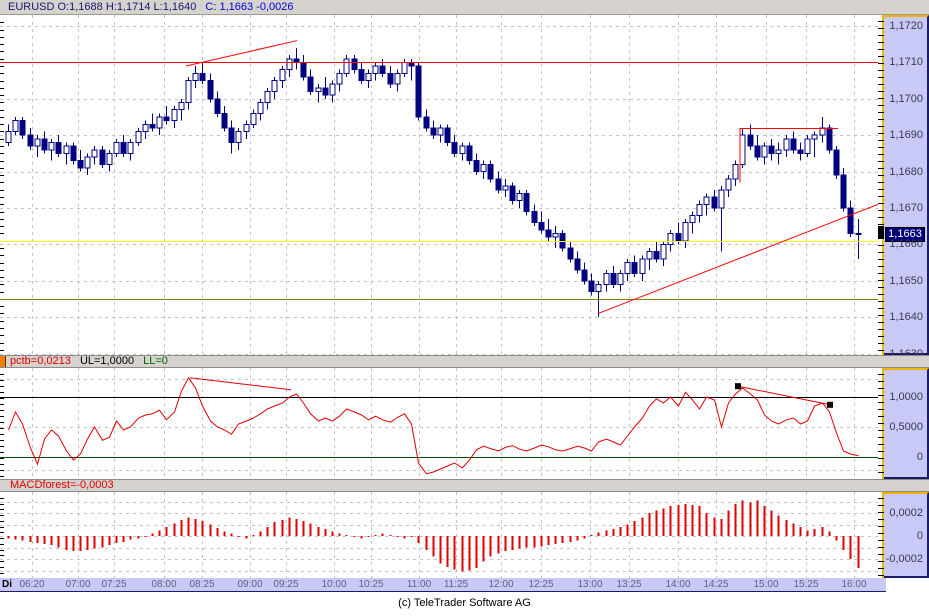 The image size is (929, 616). Describe the element at coordinates (419, 584) in the screenshot. I see `time-axis-label: 11:00` at that location.